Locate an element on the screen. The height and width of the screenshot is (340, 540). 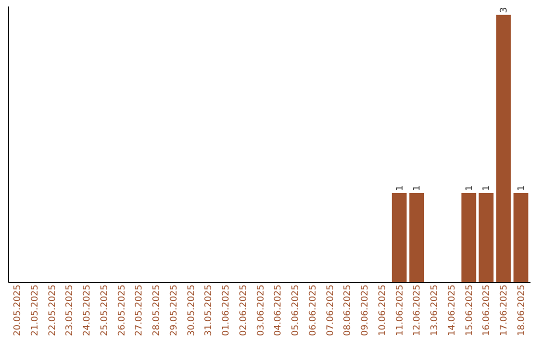
x-tick-label: 21.05.2025 is located at coordinates (35, 310).